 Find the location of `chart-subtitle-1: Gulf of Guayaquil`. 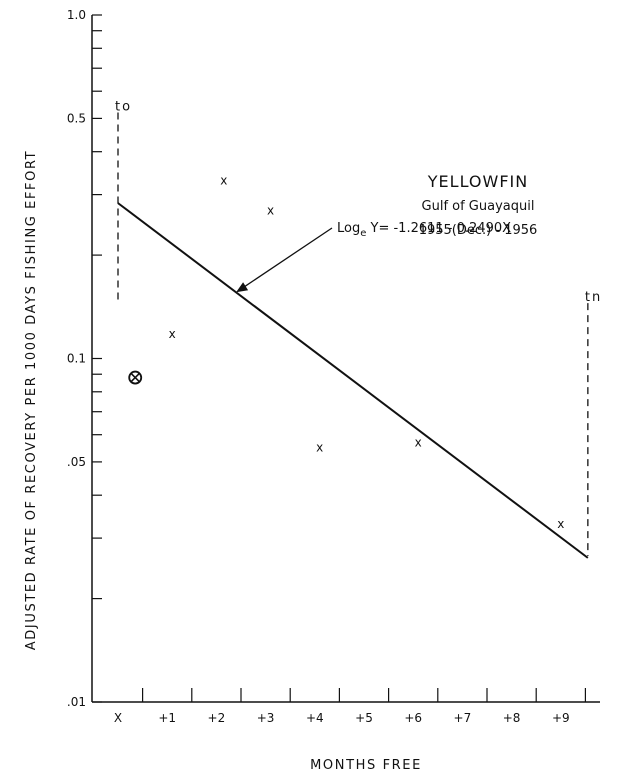

chart-subtitle-1: Gulf of Guayaquil is located at coordinates (478, 206).